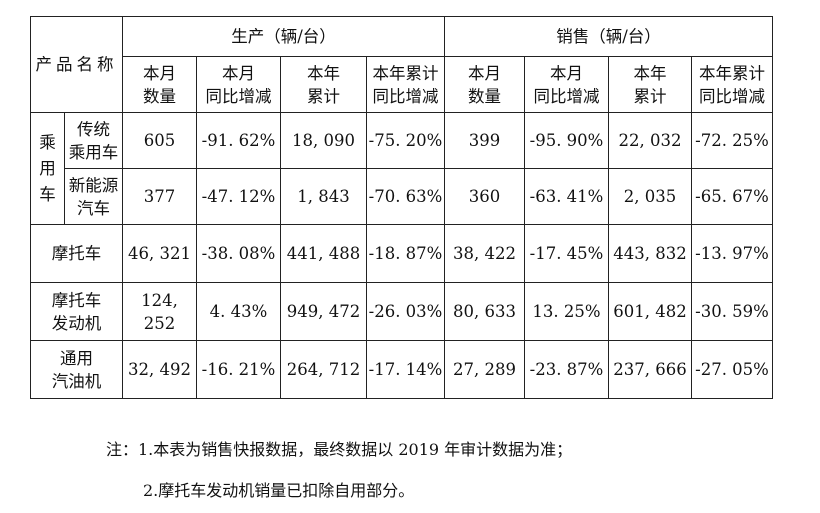 Image resolution: width=820 pixels, height=513 pixels. Describe the element at coordinates (566, 311) in the screenshot. I see `cell: 13. 25%` at that location.